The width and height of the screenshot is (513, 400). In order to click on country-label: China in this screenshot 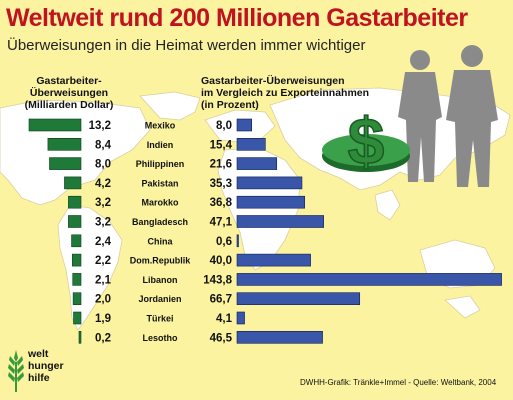, I will do `click(160, 241)`.